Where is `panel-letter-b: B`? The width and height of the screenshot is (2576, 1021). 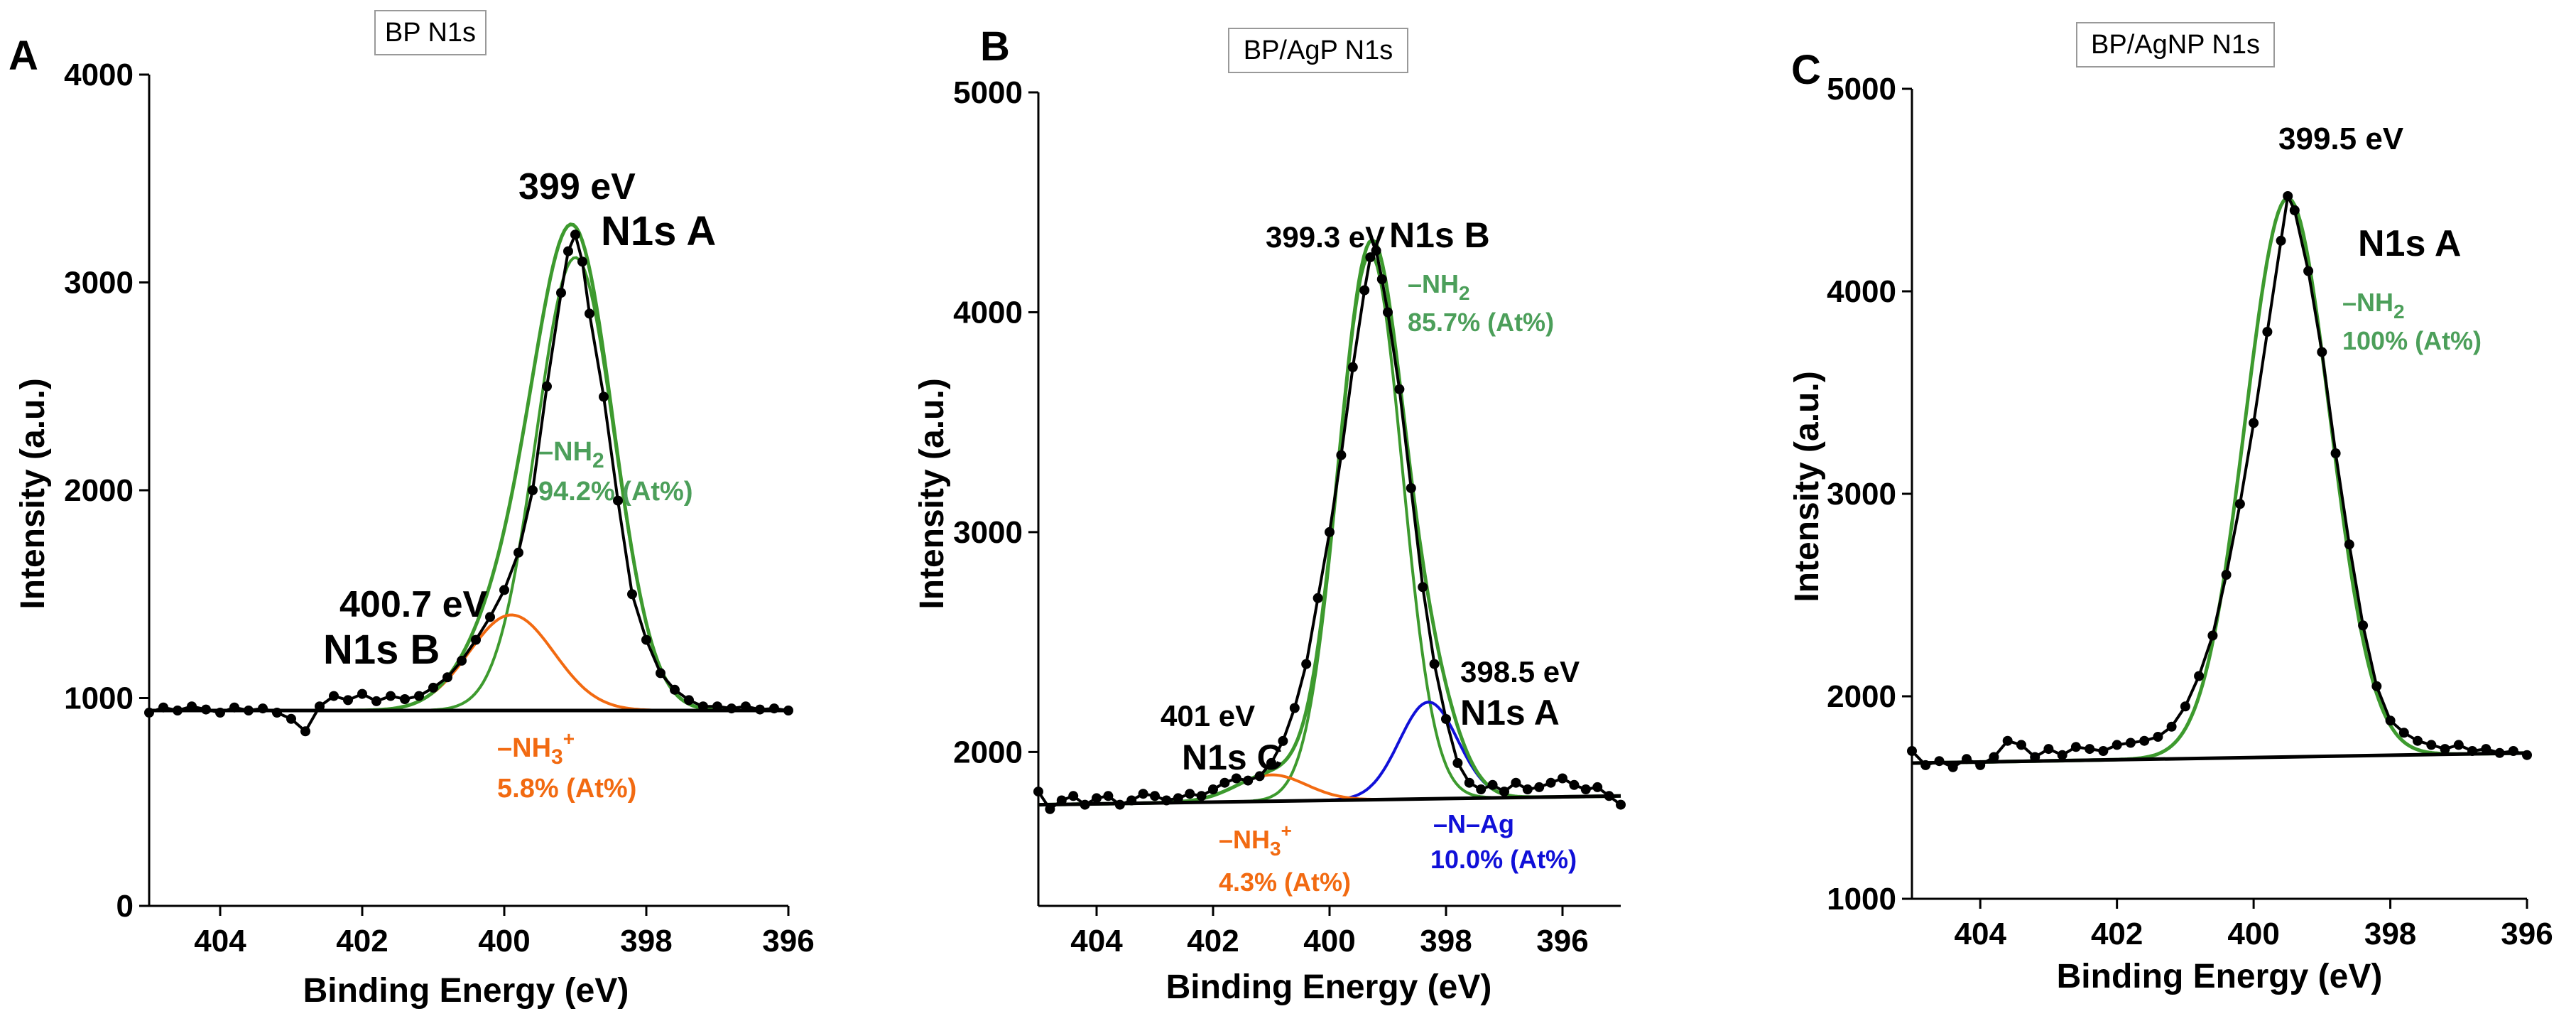
panel-letter-b: B is located at coordinates (995, 46).